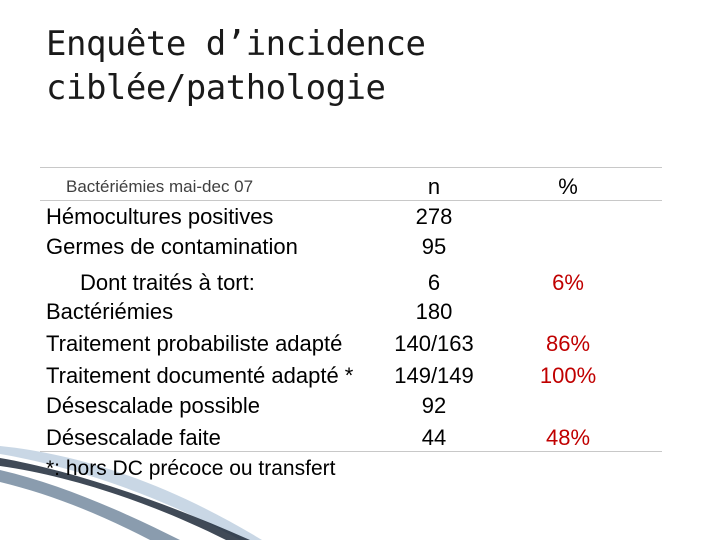 Image resolution: width=720 pixels, height=540 pixels. I want to click on table-header-n: n, so click(434, 186).